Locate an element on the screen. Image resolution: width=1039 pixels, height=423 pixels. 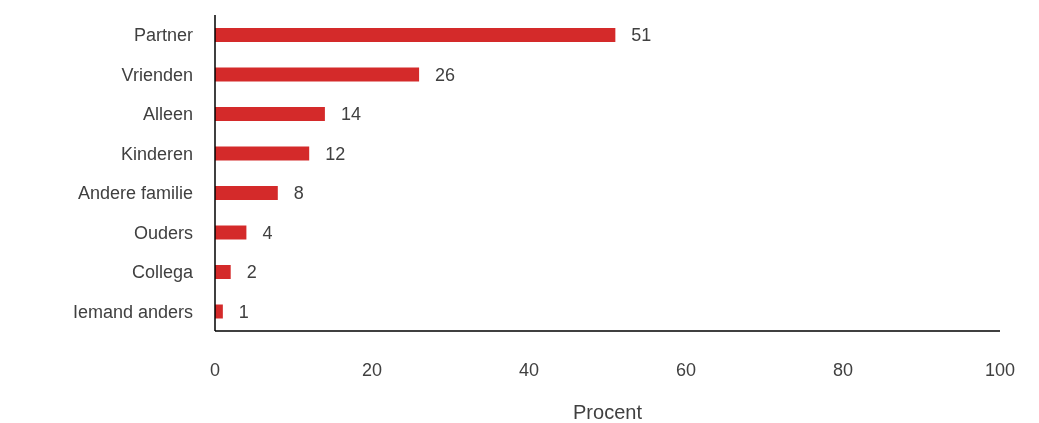
y-tick-label: Kinderen is located at coordinates (156, 153).